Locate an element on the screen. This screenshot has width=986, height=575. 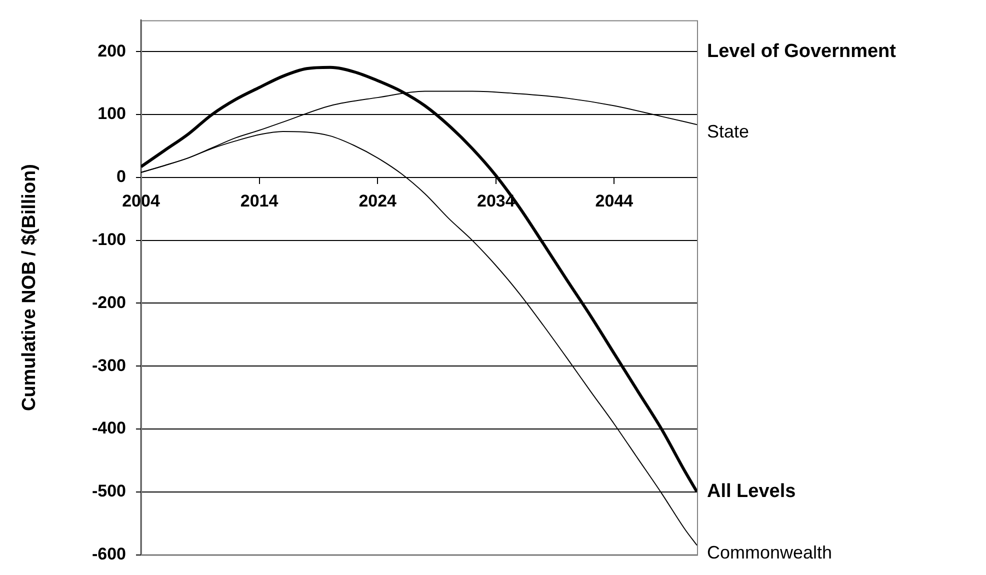
y-tick-label: -300 is located at coordinates (109, 365).